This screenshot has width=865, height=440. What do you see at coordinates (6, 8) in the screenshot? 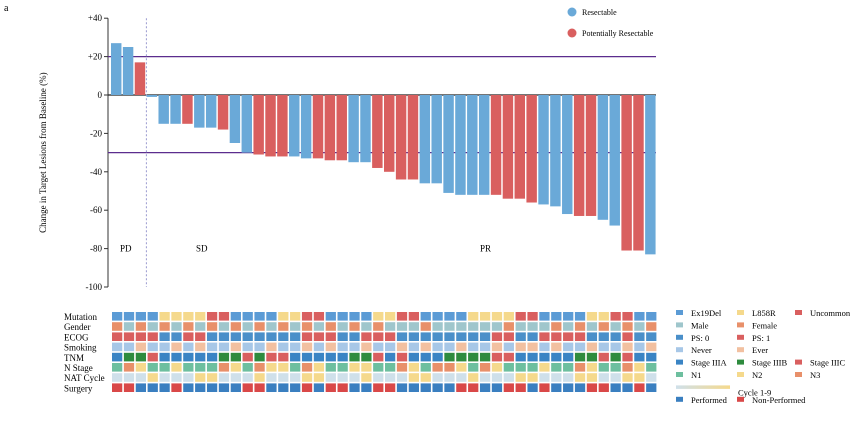
I see `panel-label: a` at bounding box center [6, 8].